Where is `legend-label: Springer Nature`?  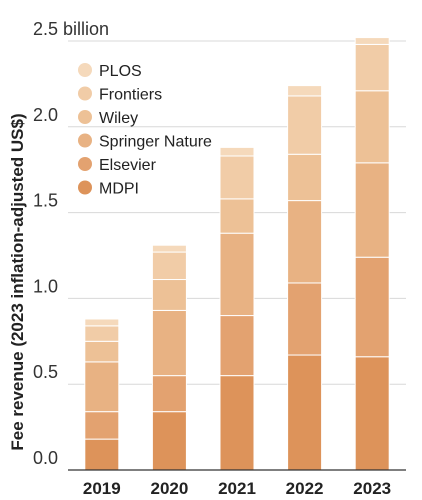 legend-label: Springer Nature is located at coordinates (155, 142).